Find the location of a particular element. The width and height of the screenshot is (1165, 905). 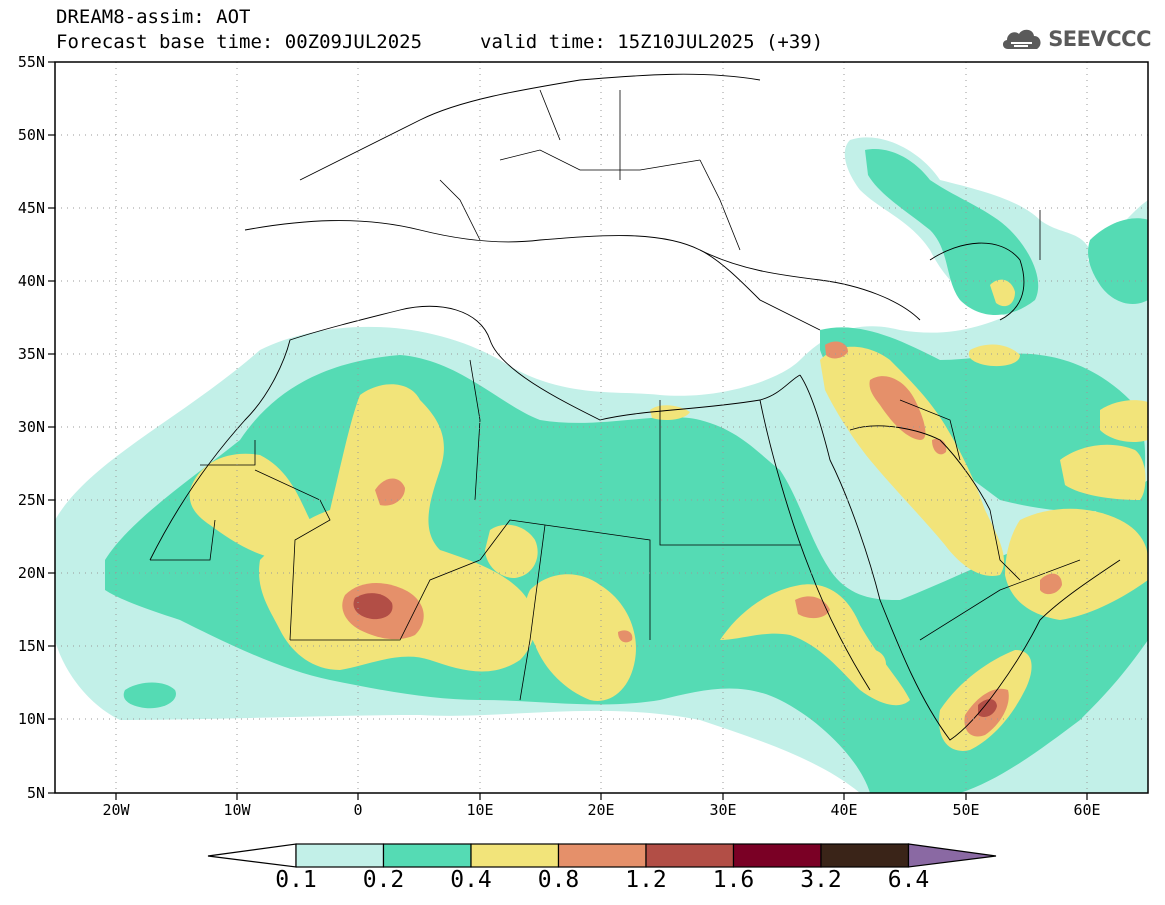

logo-text: SEEVCCC is located at coordinates (1099, 39).